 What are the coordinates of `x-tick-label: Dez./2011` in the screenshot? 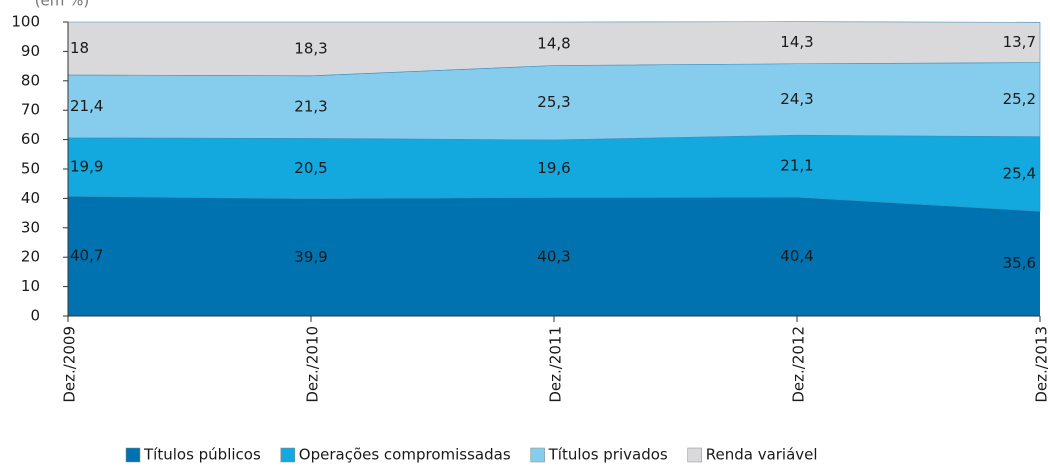 It's located at (556, 364).